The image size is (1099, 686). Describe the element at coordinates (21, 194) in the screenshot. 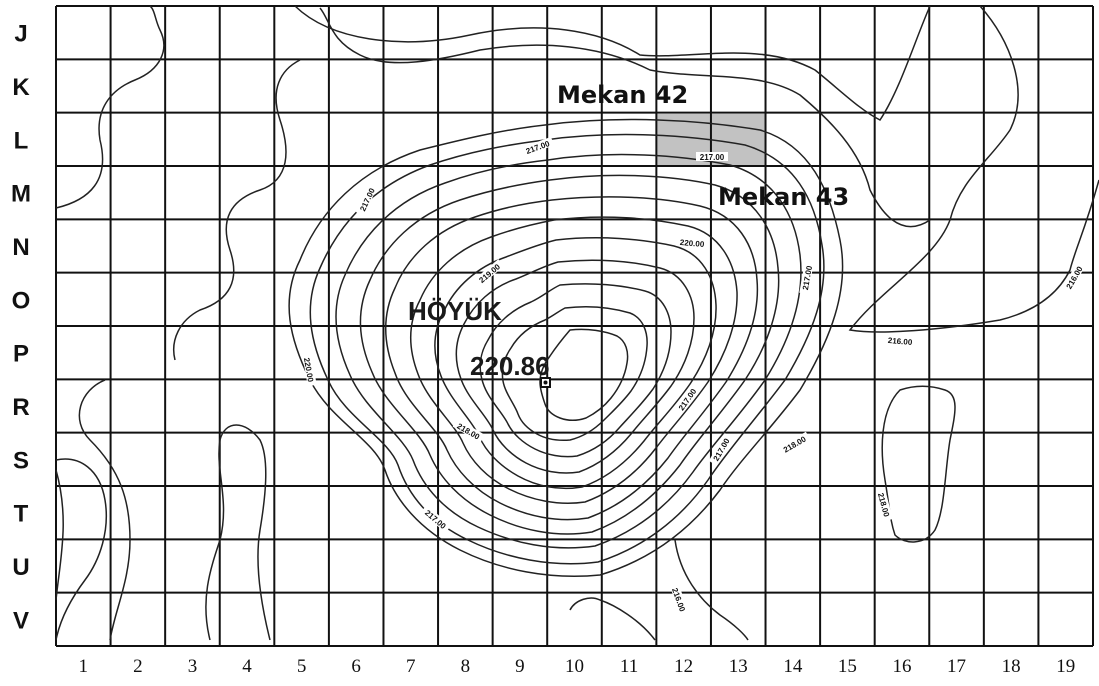

I see `row-label-m: M` at that location.